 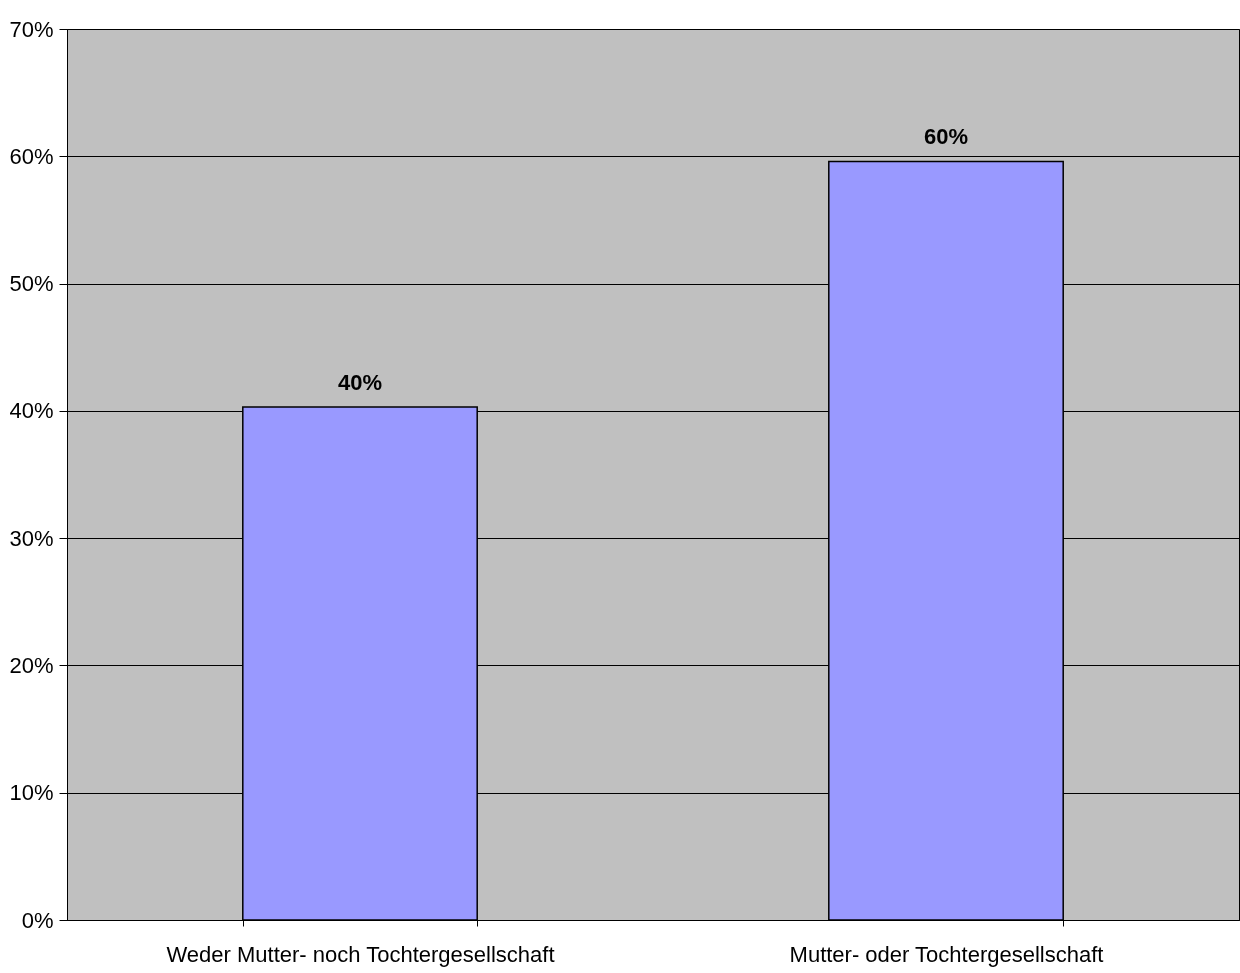 I want to click on y-tick-label: 60%, so click(x=31, y=156).